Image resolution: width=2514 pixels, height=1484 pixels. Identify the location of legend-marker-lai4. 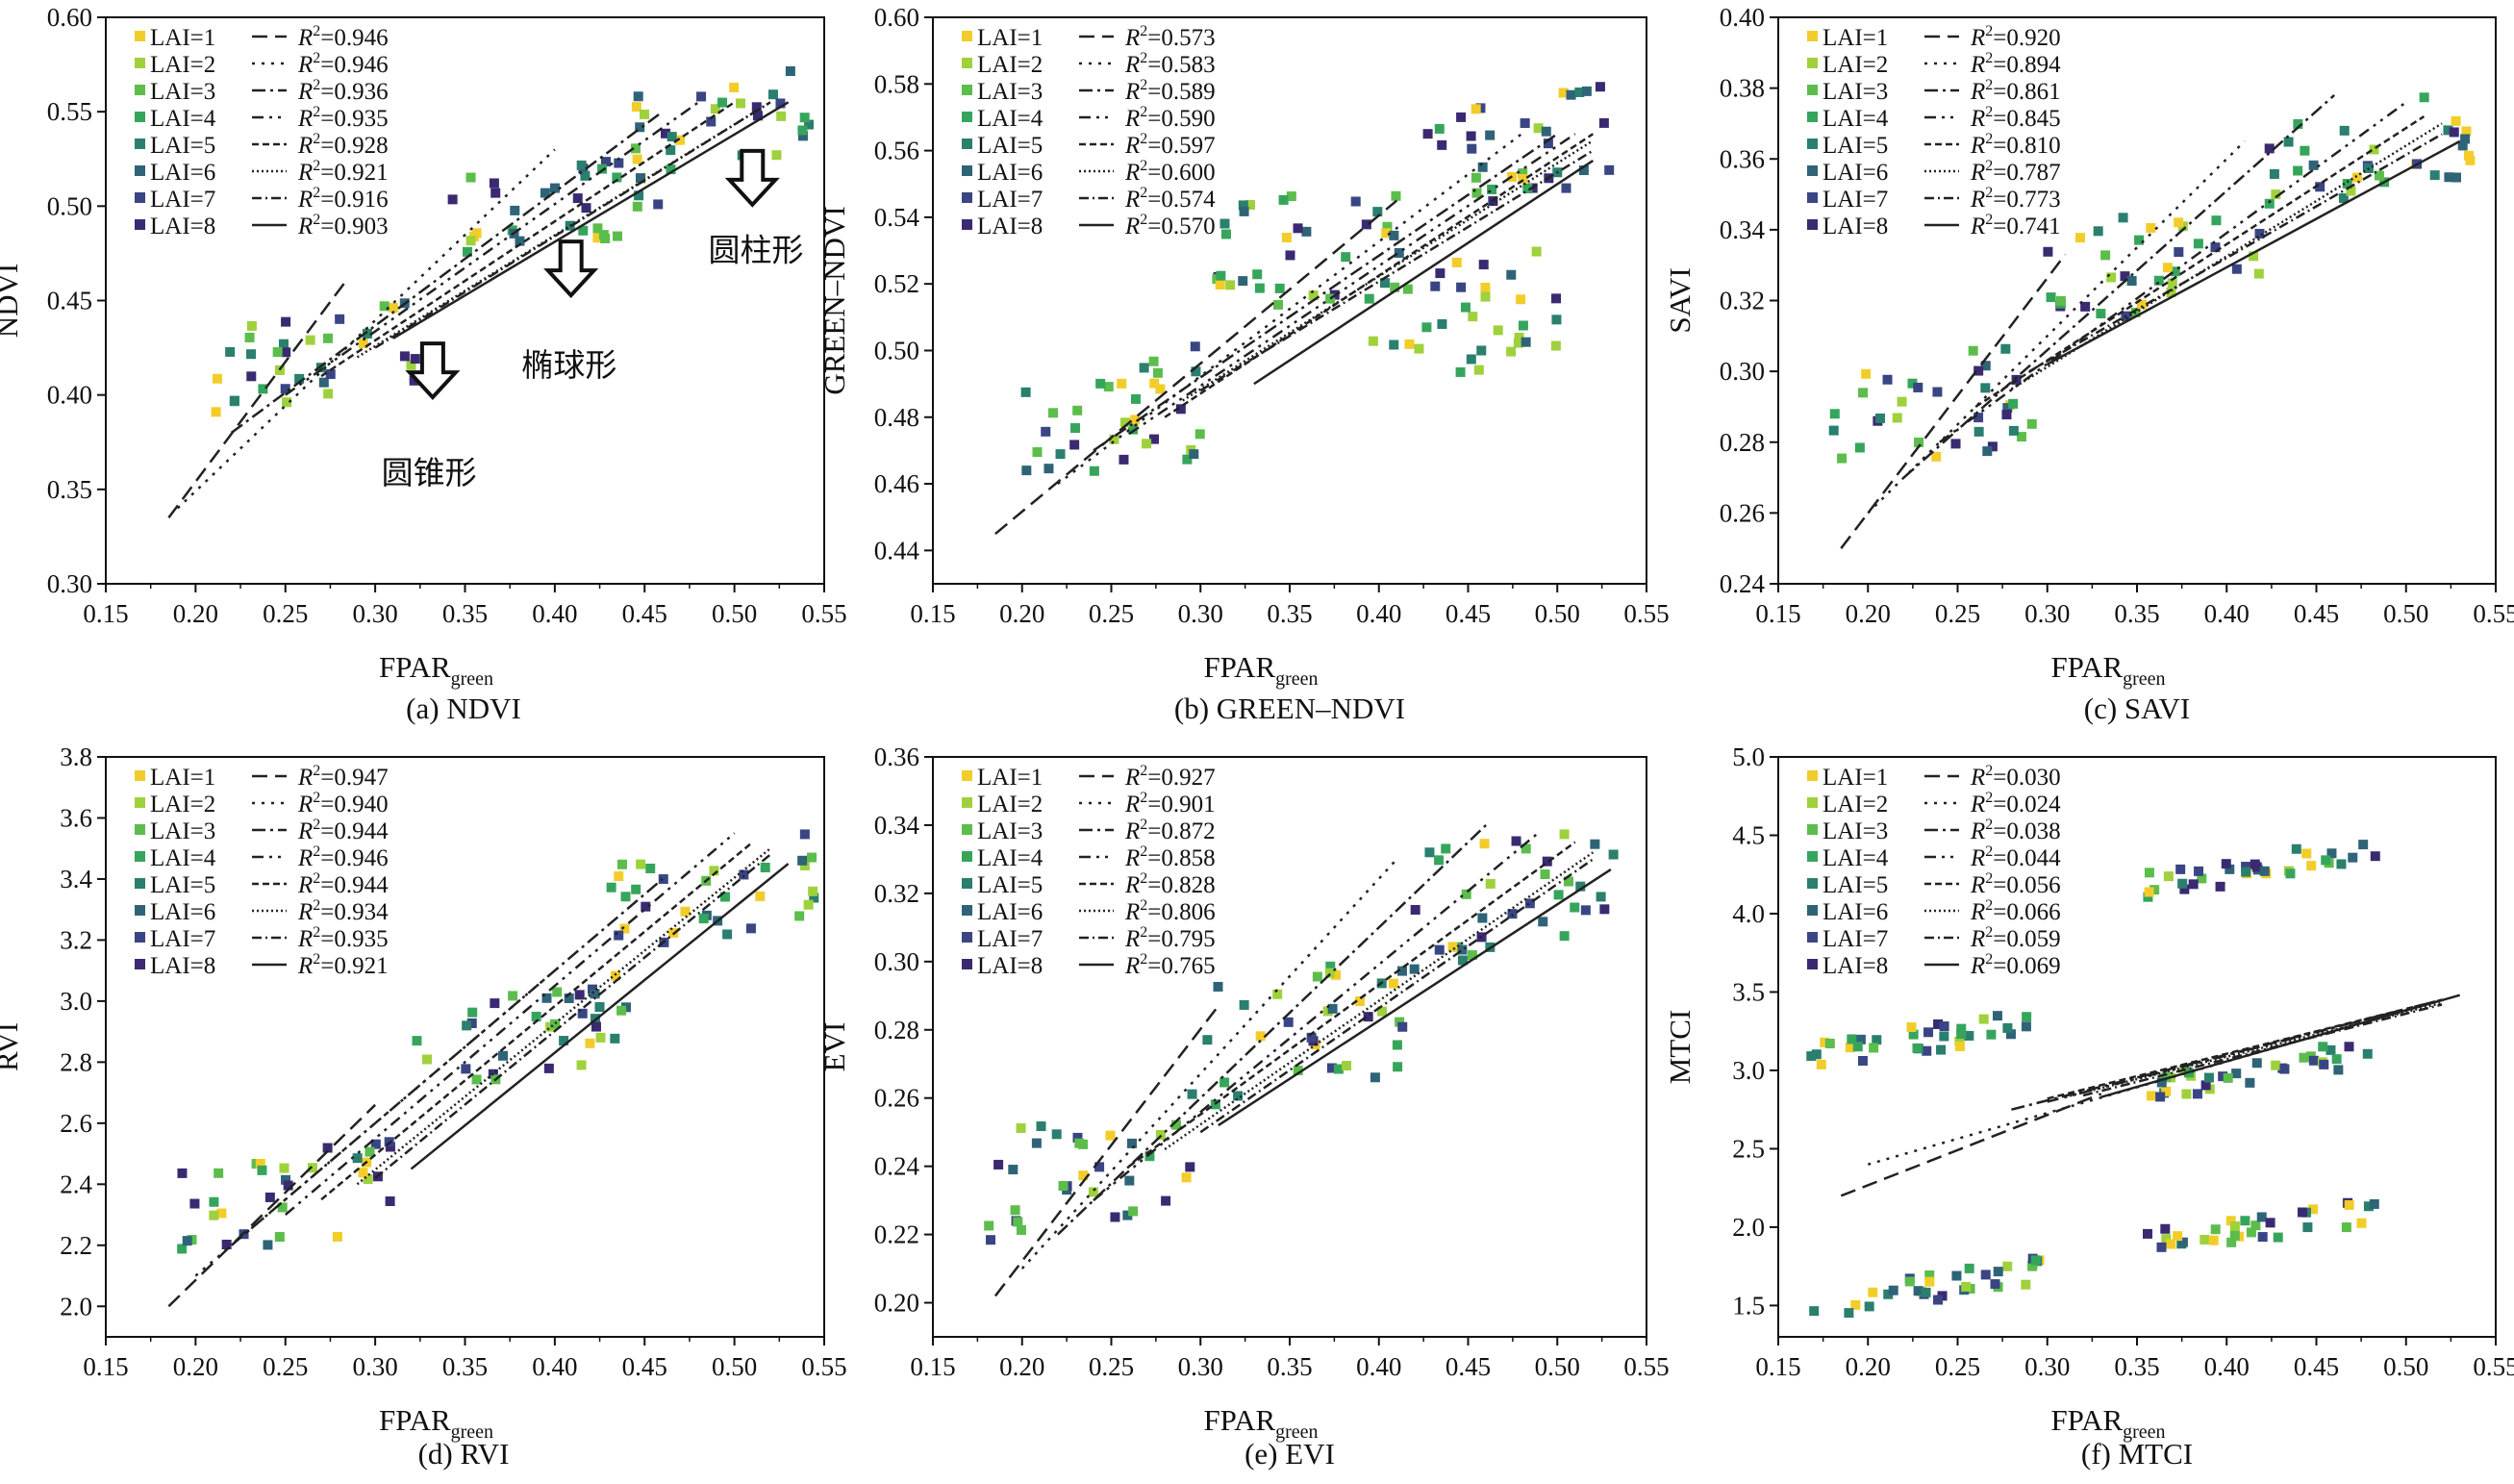
(967, 117).